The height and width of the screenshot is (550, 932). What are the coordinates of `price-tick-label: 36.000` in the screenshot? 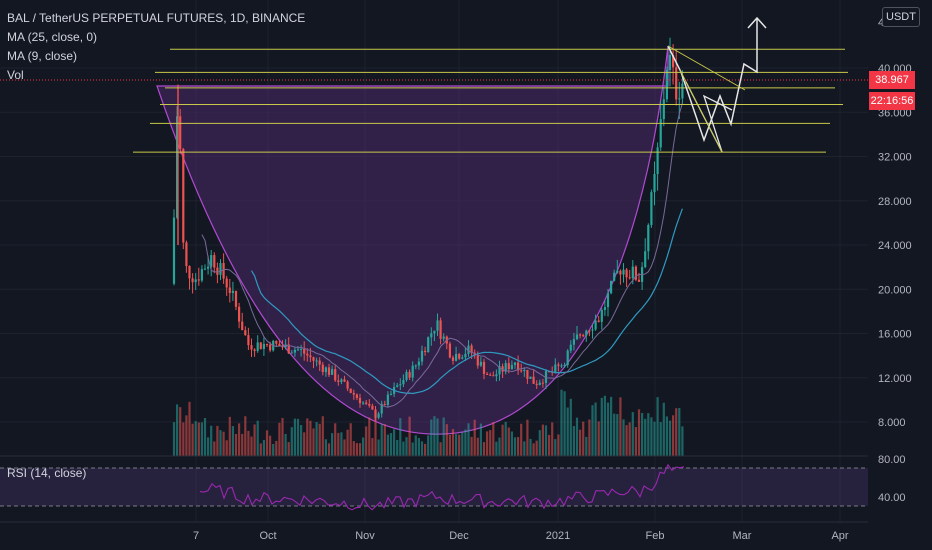 It's located at (895, 113).